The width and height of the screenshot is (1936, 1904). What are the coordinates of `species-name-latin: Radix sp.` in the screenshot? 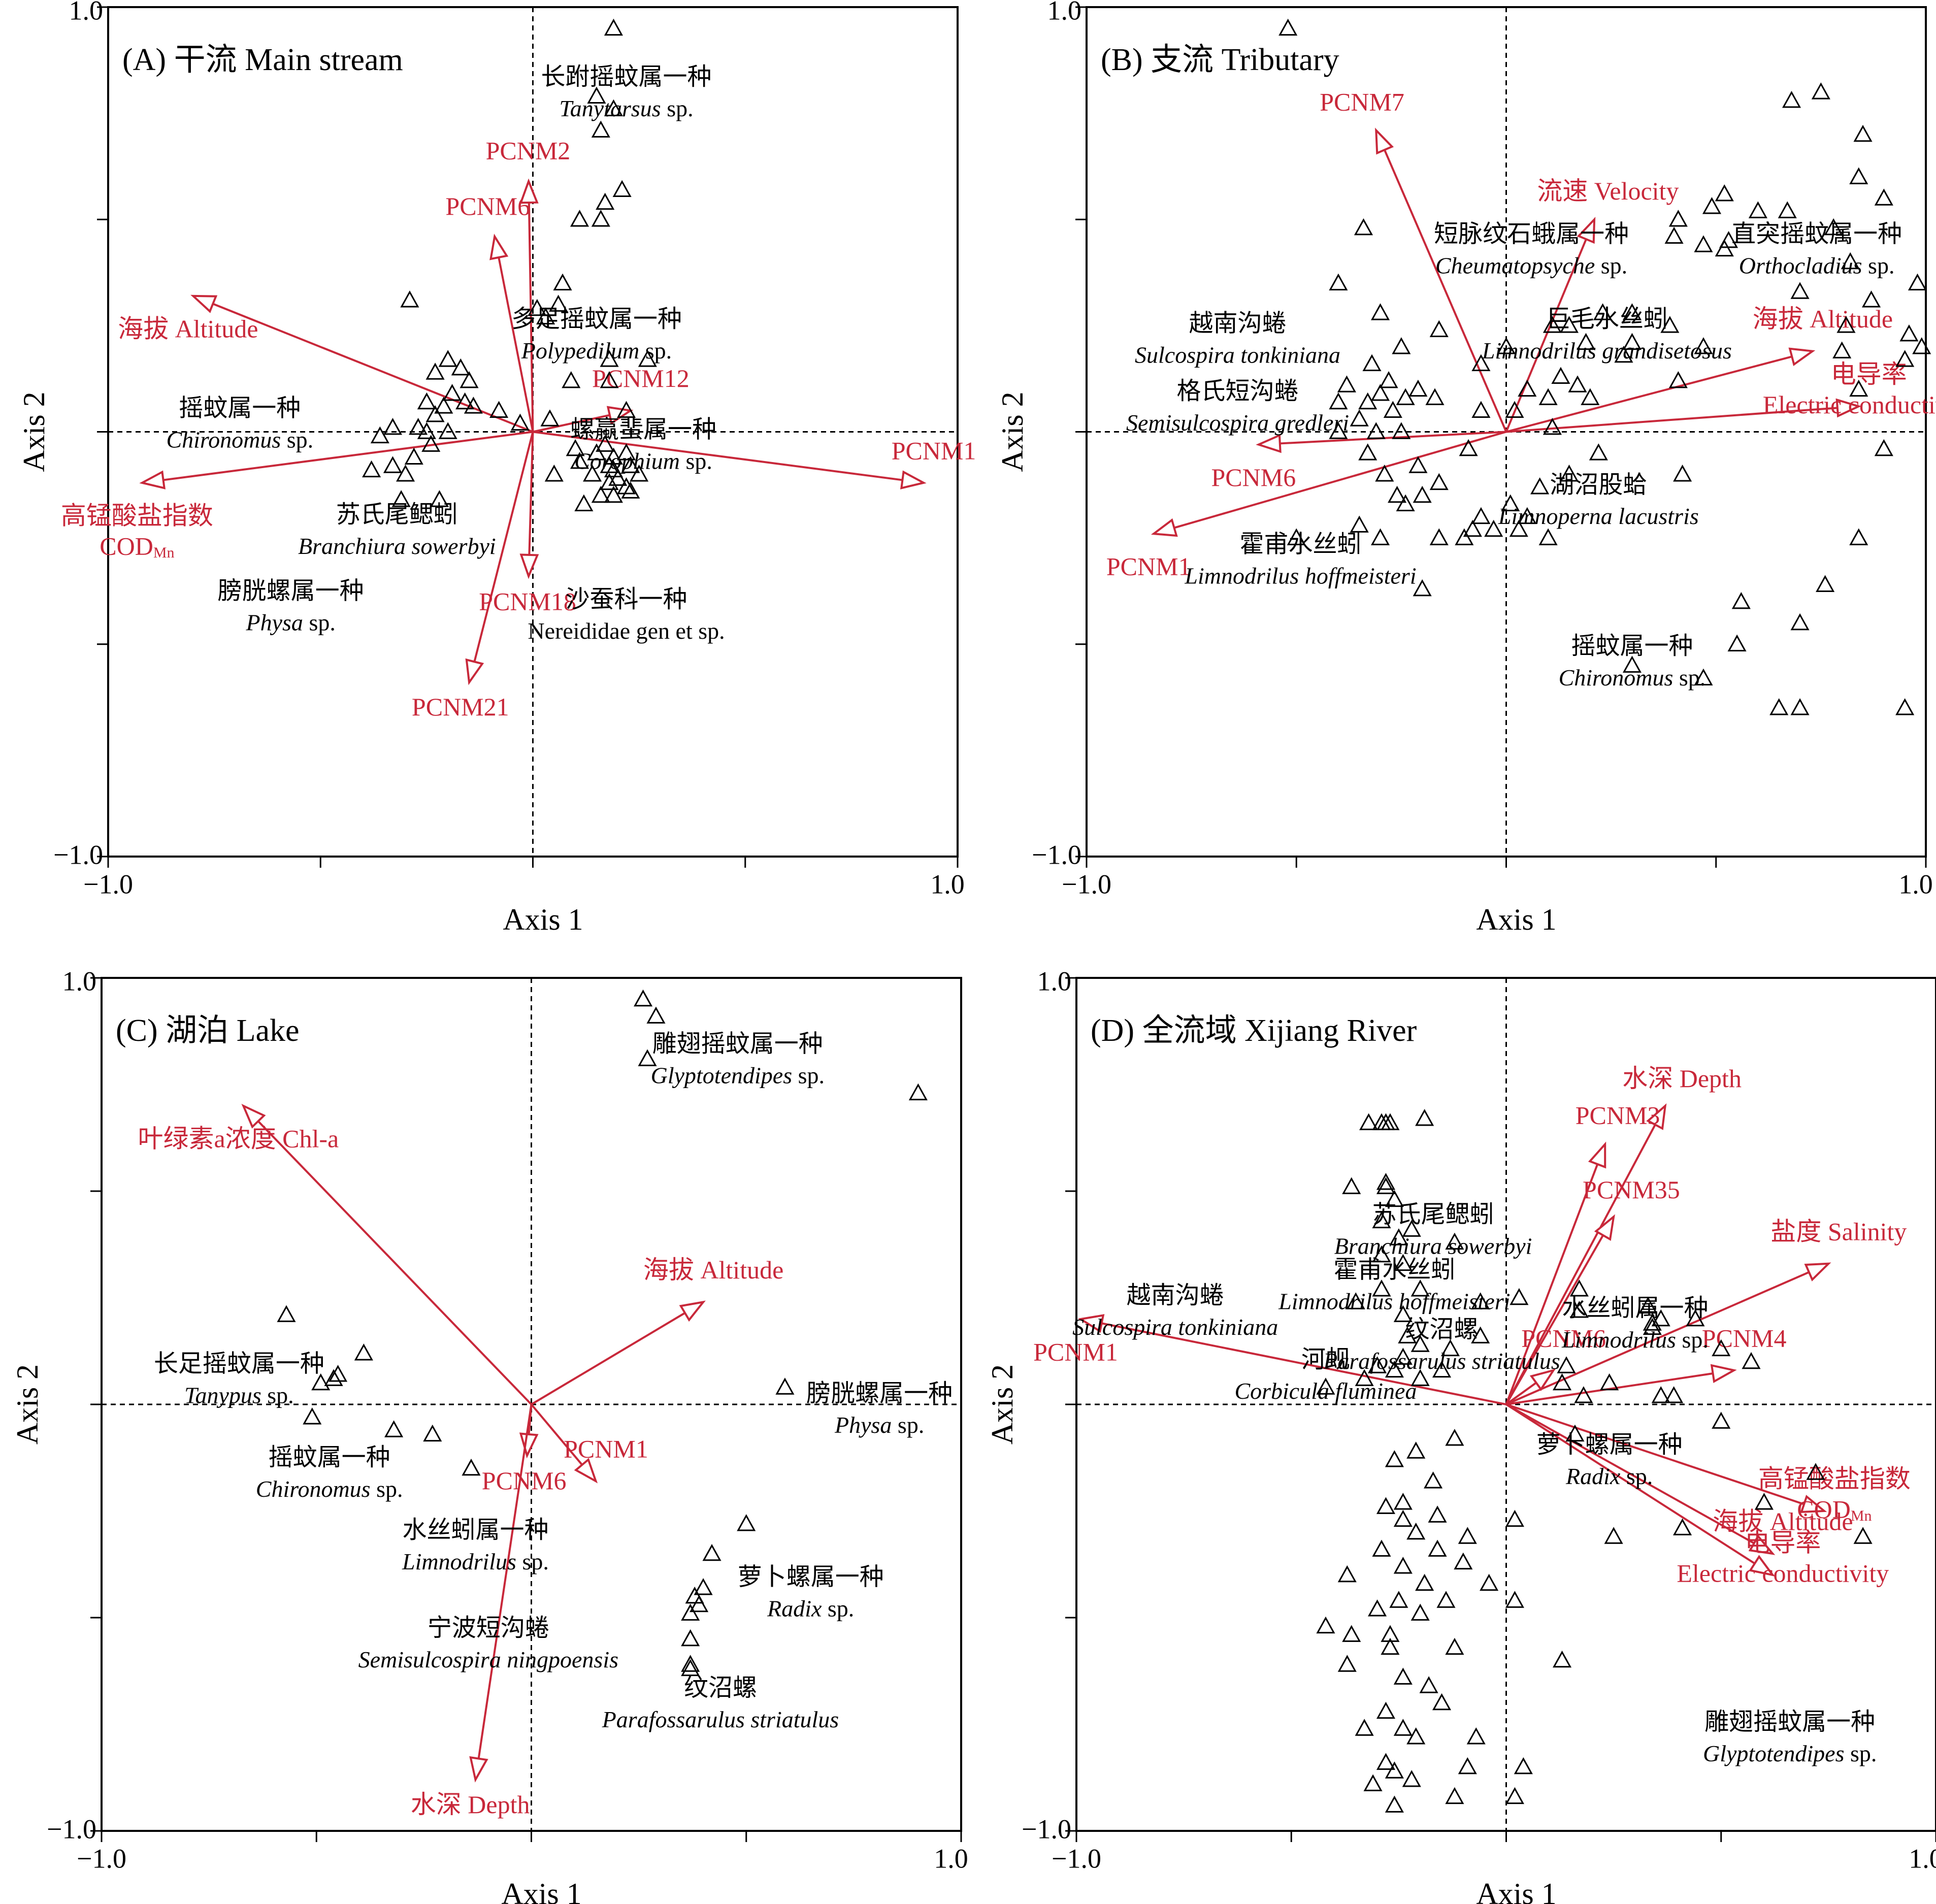 It's located at (810, 1608).